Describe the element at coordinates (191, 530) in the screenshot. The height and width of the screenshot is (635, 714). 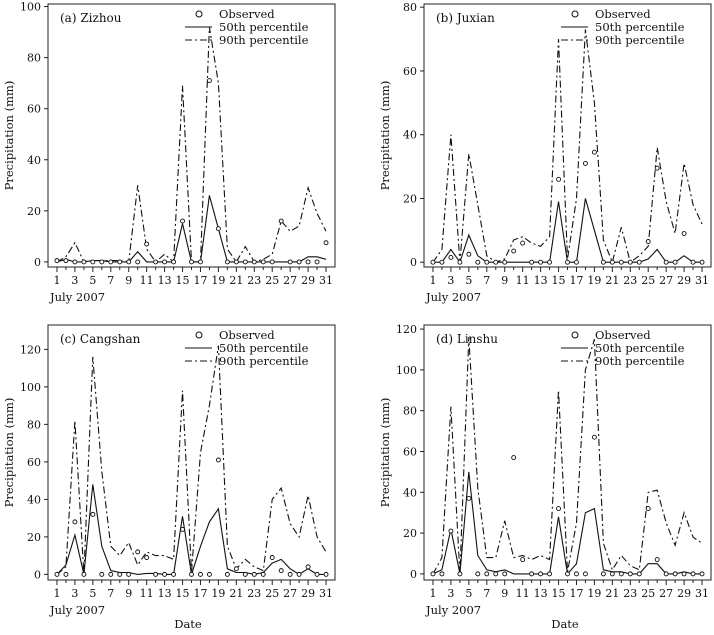
I see `series-line-50th-percentile` at that location.